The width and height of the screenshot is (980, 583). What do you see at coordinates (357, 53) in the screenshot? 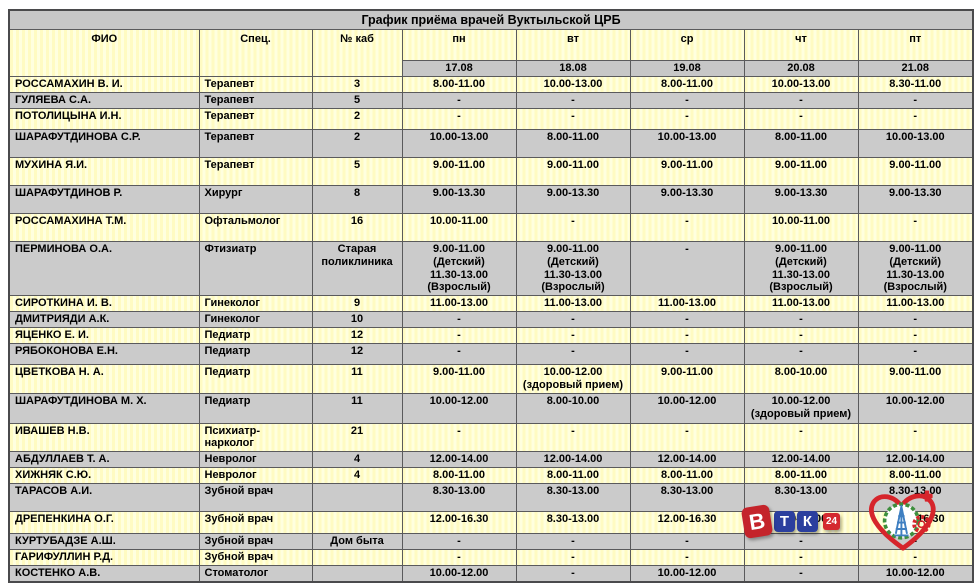
I see `header-room: № каб` at bounding box center [357, 53].